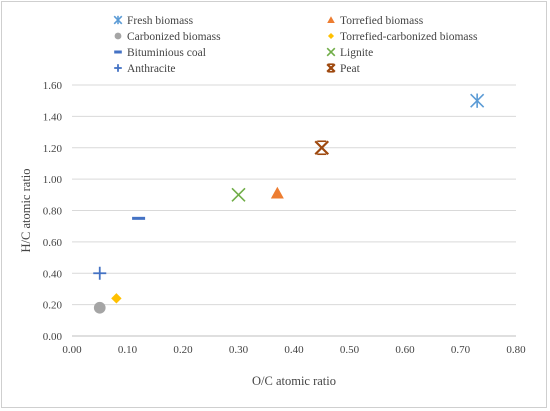  What do you see at coordinates (99, 307) in the screenshot?
I see `data-point-carbonized-biomass` at bounding box center [99, 307].